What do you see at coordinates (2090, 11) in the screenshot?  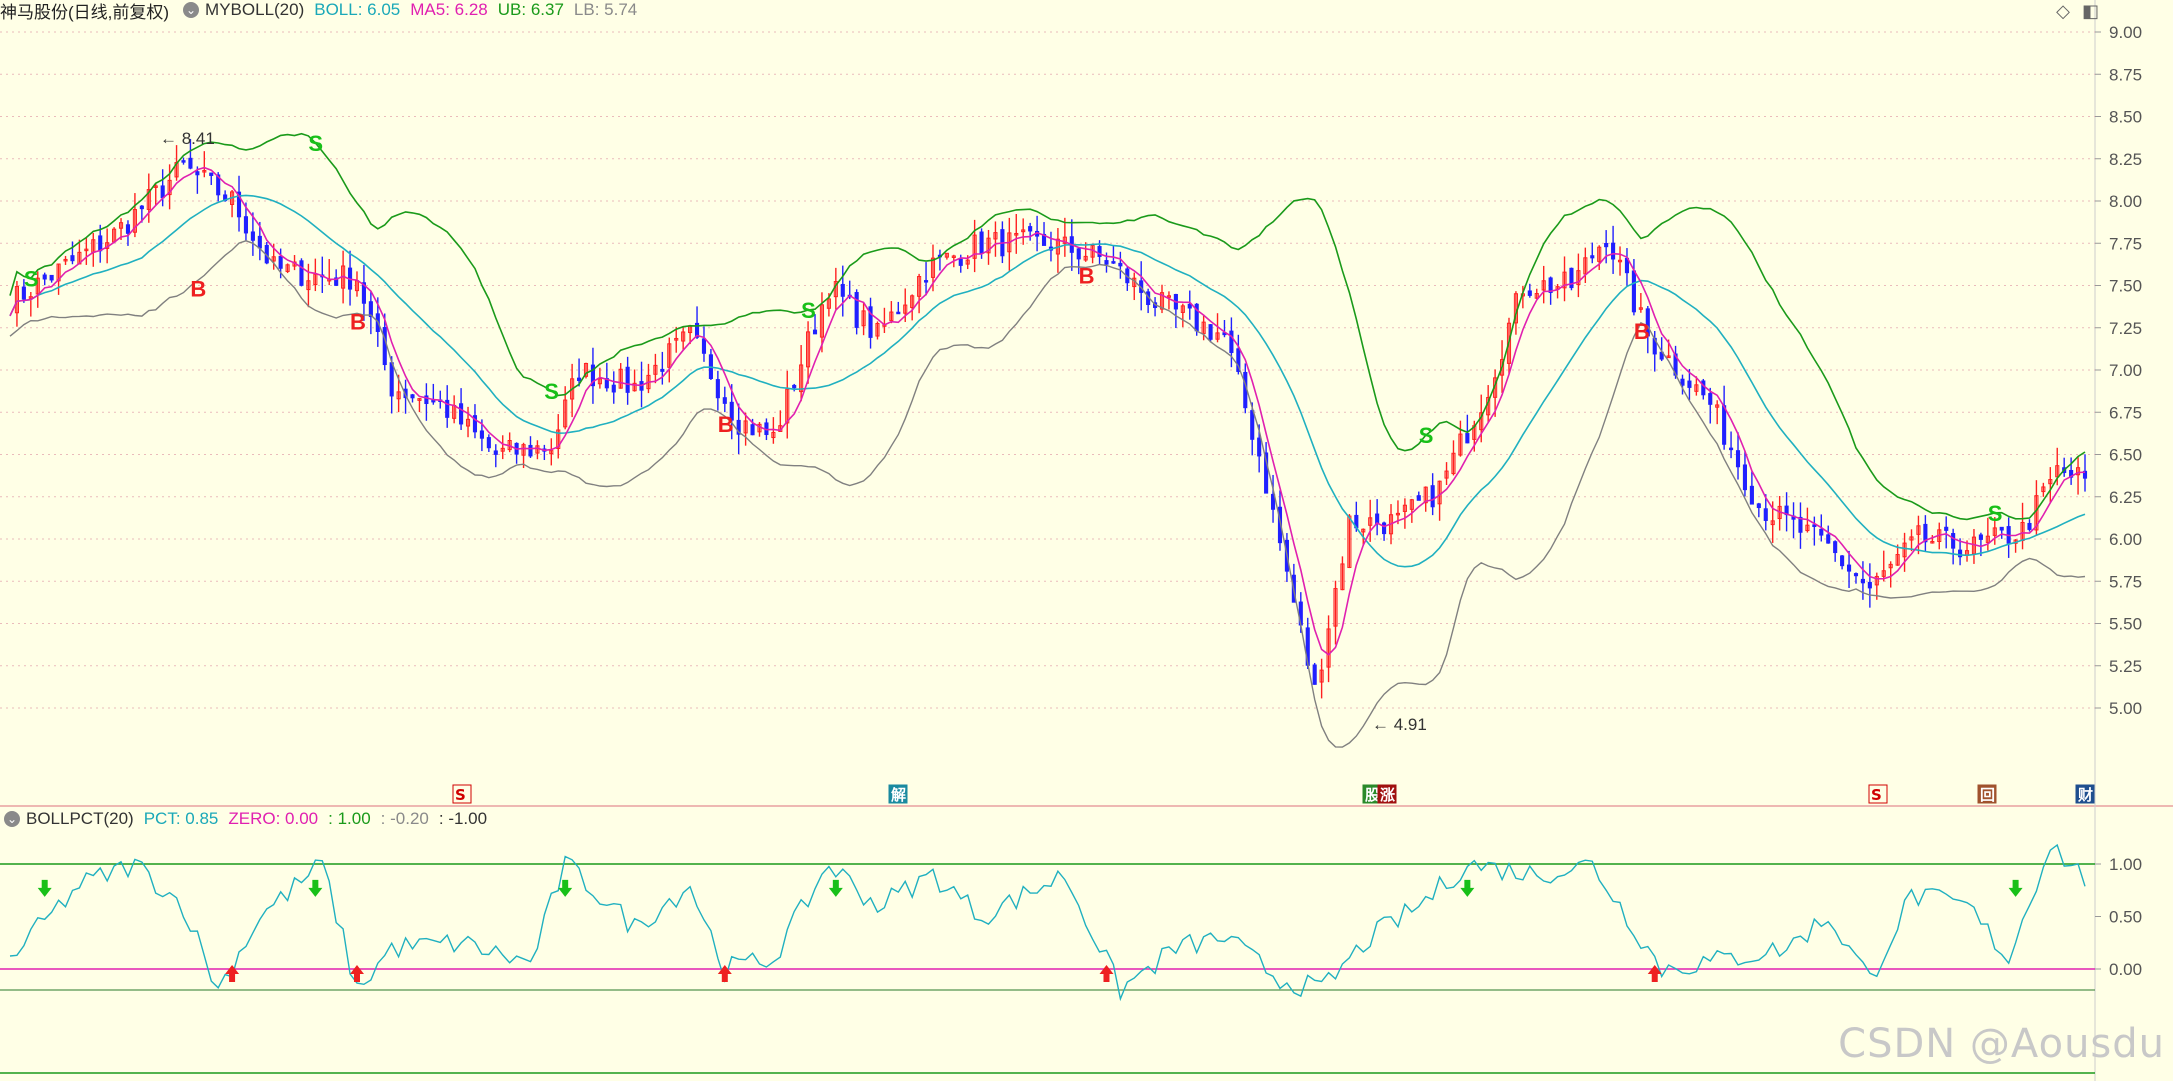 I see `panel-icon: ◧` at bounding box center [2090, 11].